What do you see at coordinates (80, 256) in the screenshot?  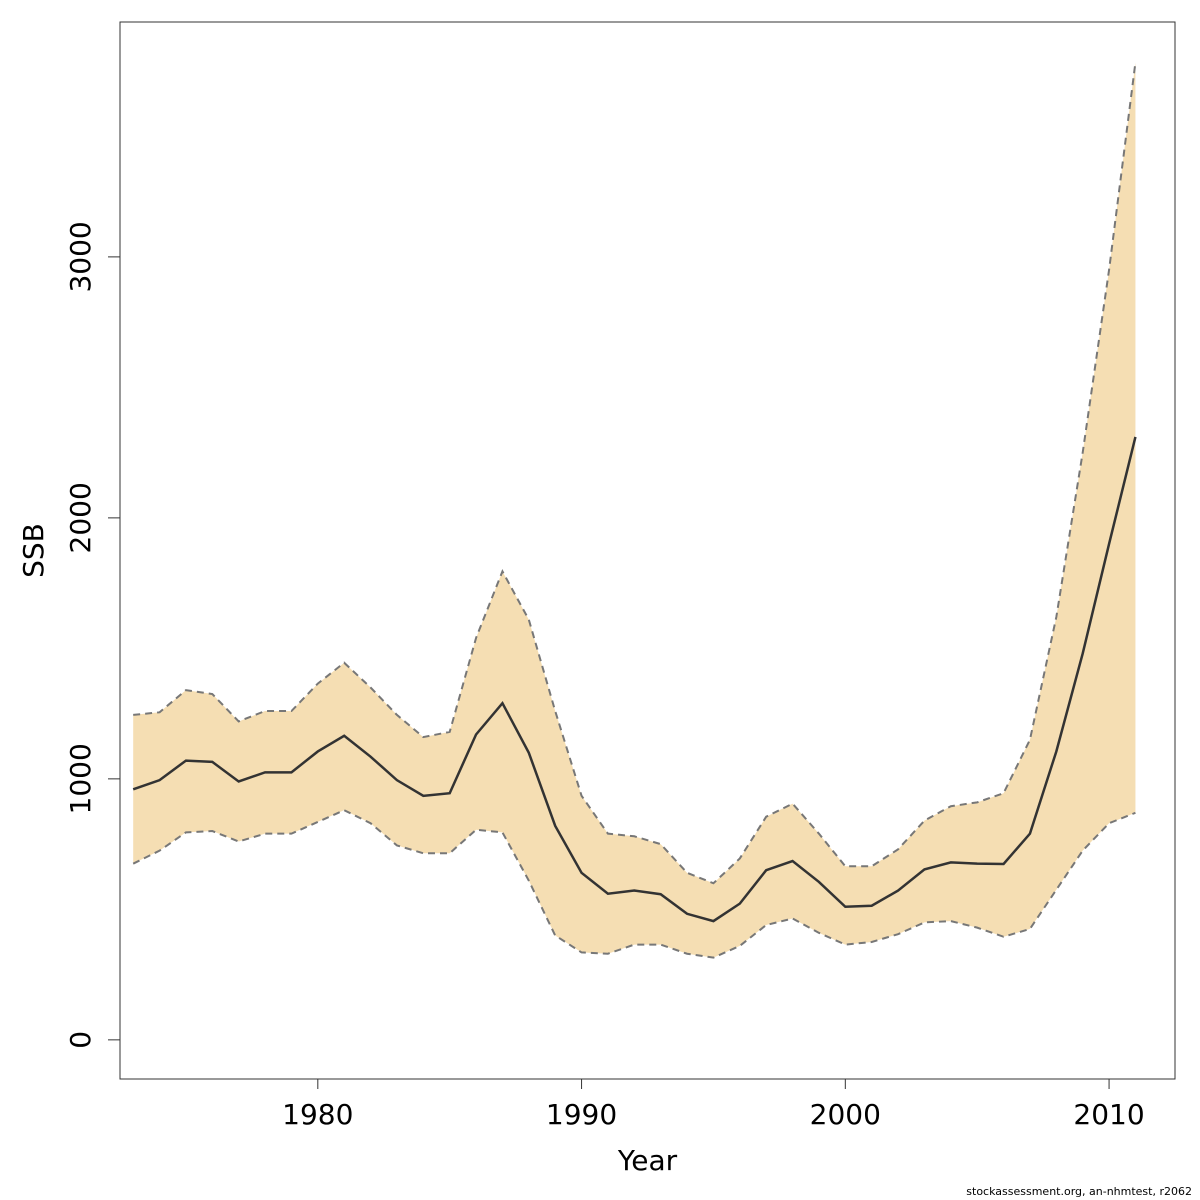 I see `y-tick-label: 3000` at bounding box center [80, 256].